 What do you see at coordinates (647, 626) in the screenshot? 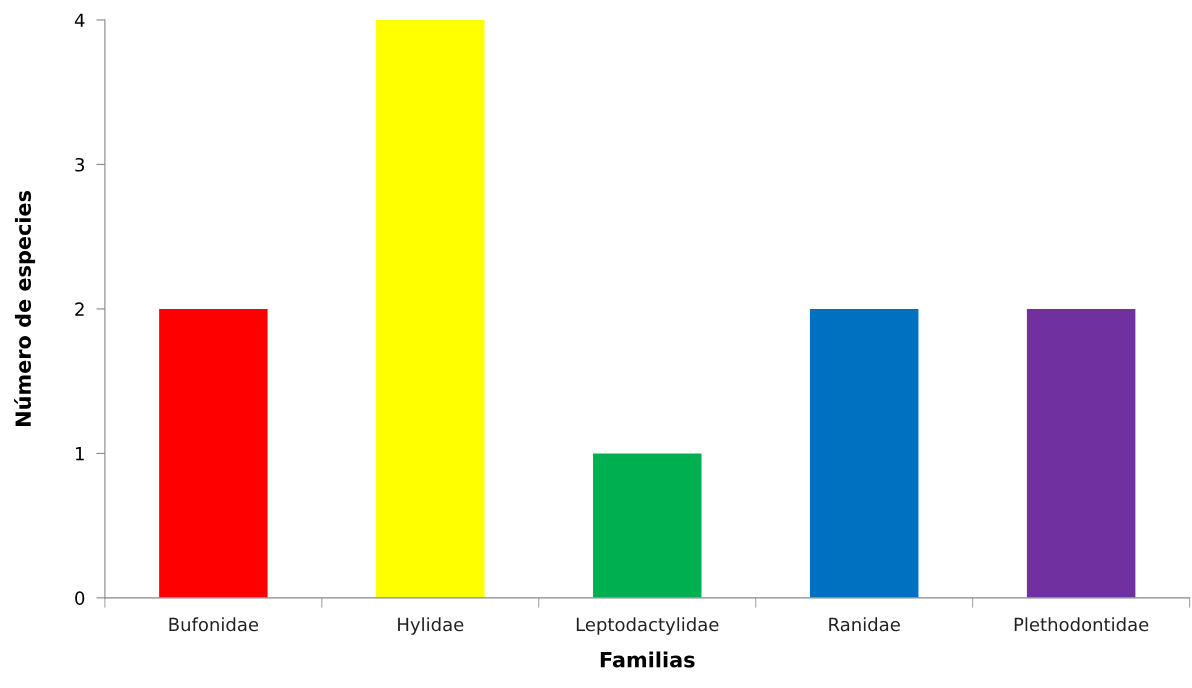
I see `x-tick-label: Leptodactylidae` at bounding box center [647, 626].